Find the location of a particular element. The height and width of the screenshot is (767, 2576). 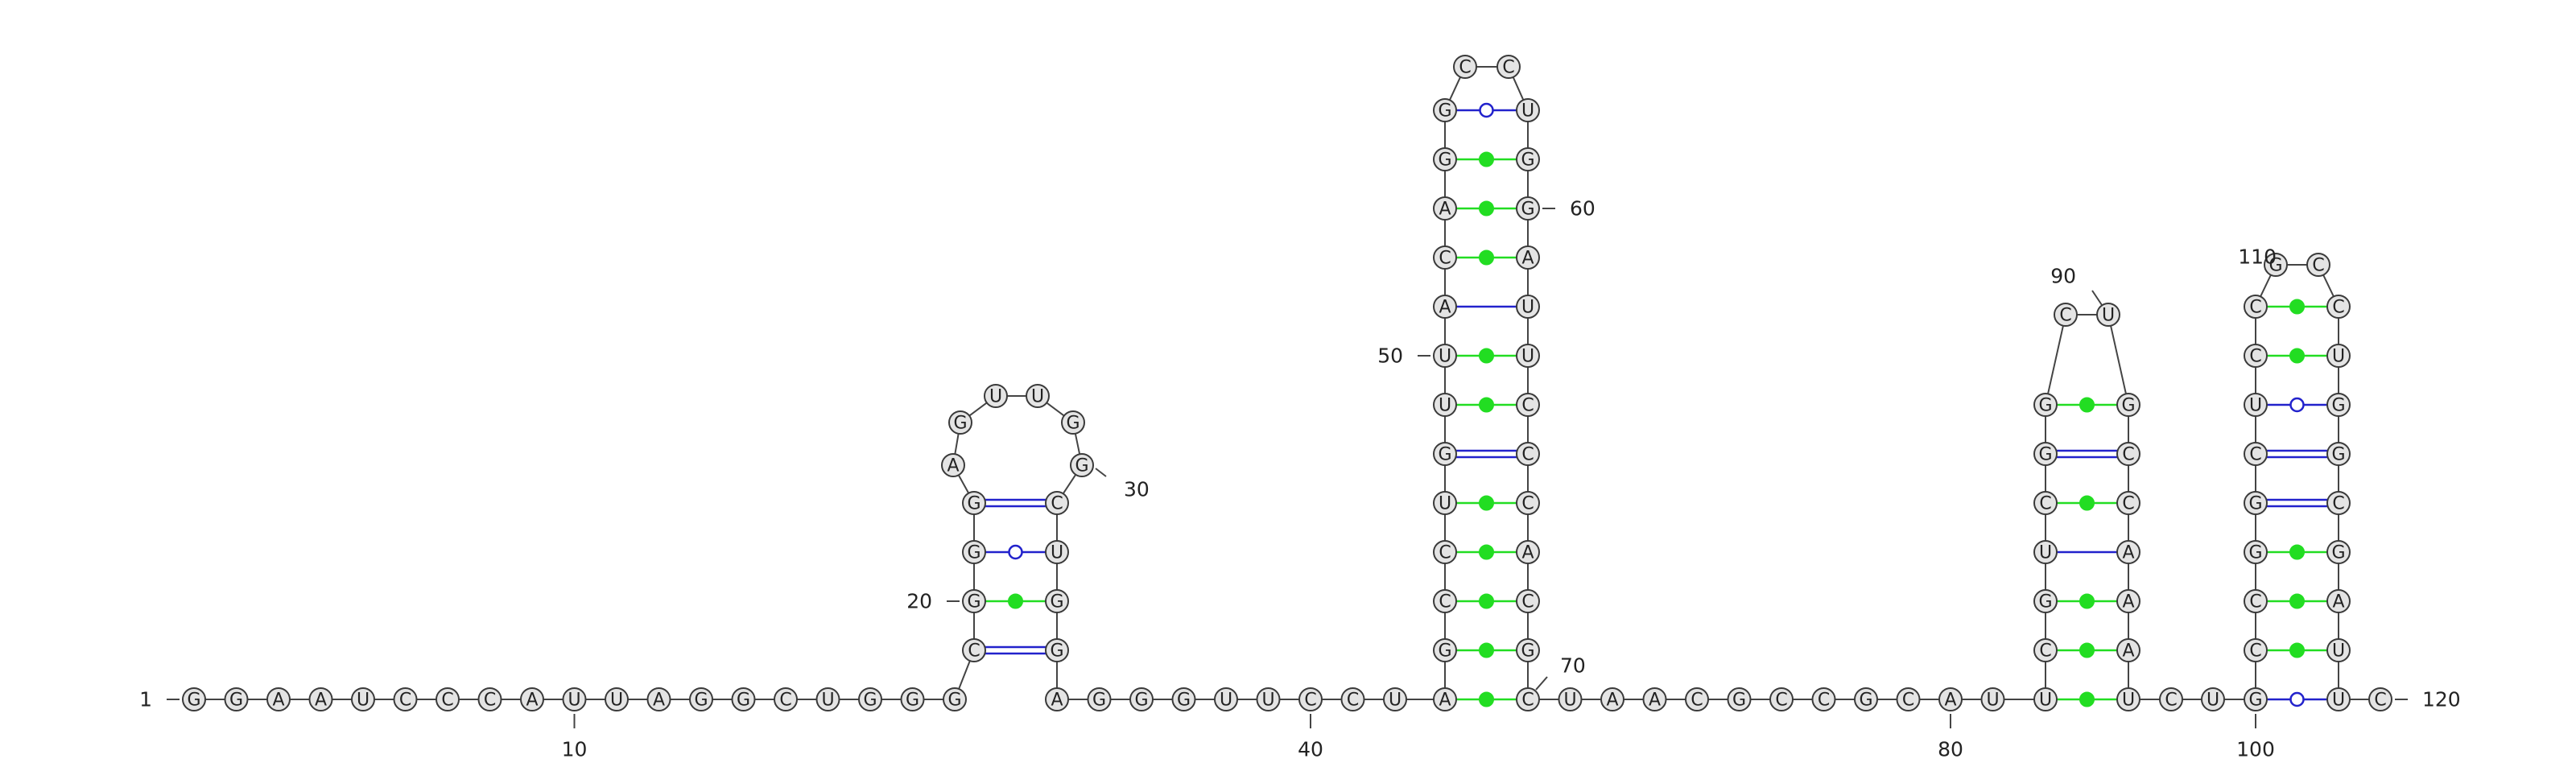

position-number: 30 is located at coordinates (1137, 489).